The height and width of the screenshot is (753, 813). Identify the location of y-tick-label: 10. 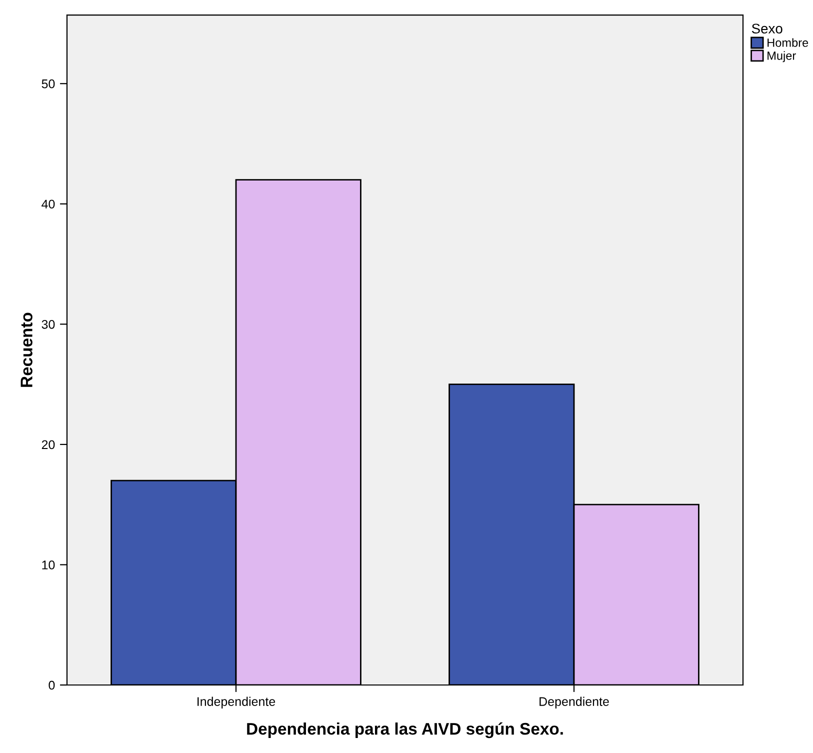
(48, 565).